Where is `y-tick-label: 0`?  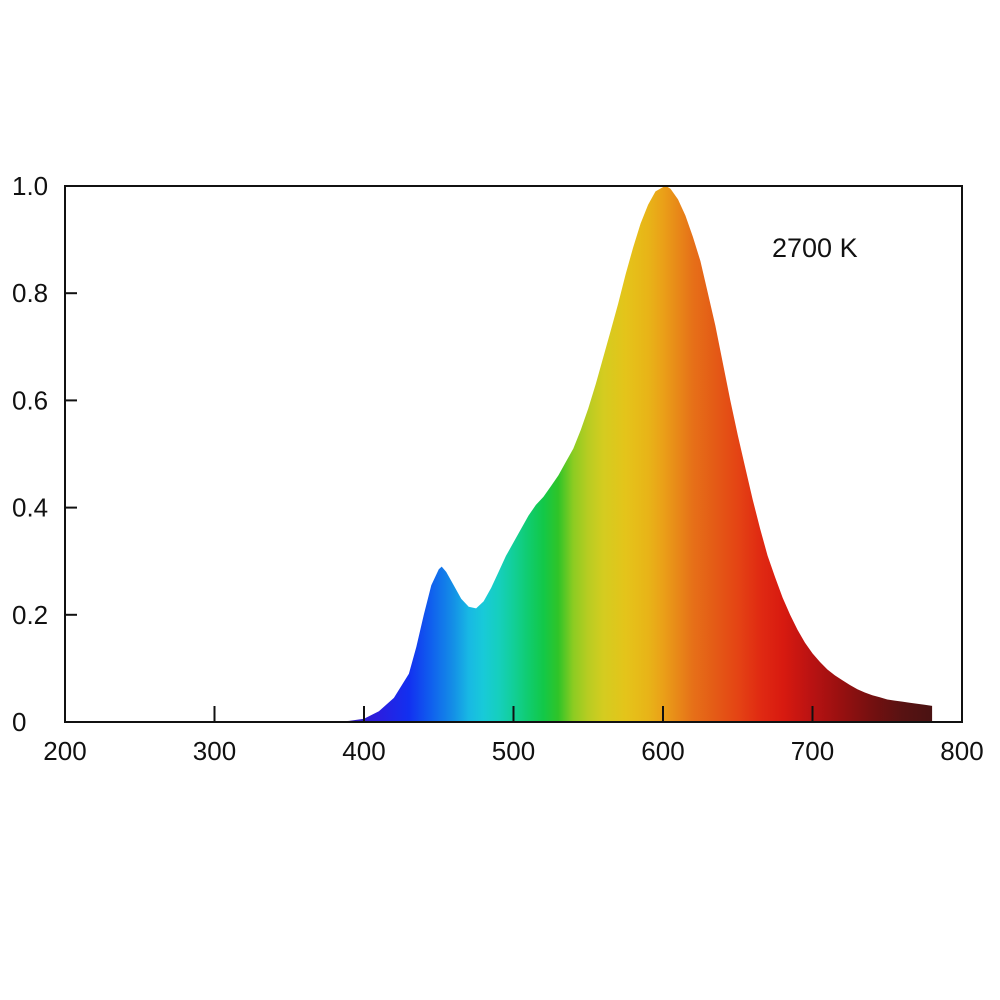 y-tick-label: 0 is located at coordinates (19, 722).